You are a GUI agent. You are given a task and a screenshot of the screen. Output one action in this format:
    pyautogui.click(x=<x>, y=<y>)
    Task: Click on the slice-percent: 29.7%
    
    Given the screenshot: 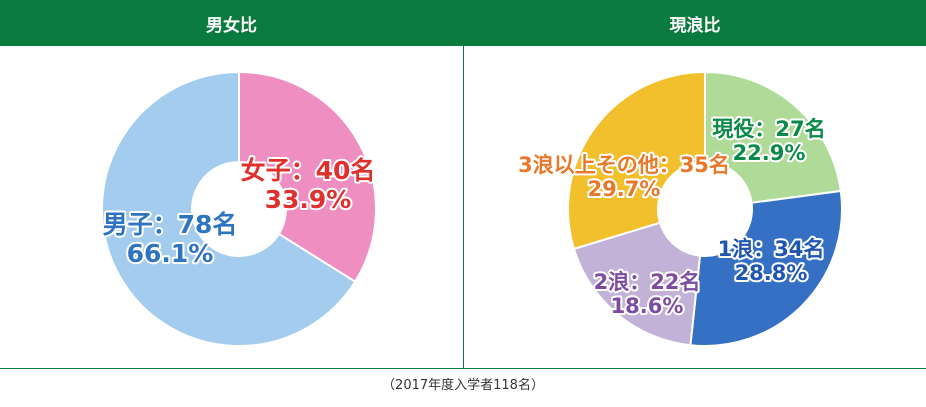 What is the action you would take?
    pyautogui.click(x=624, y=189)
    